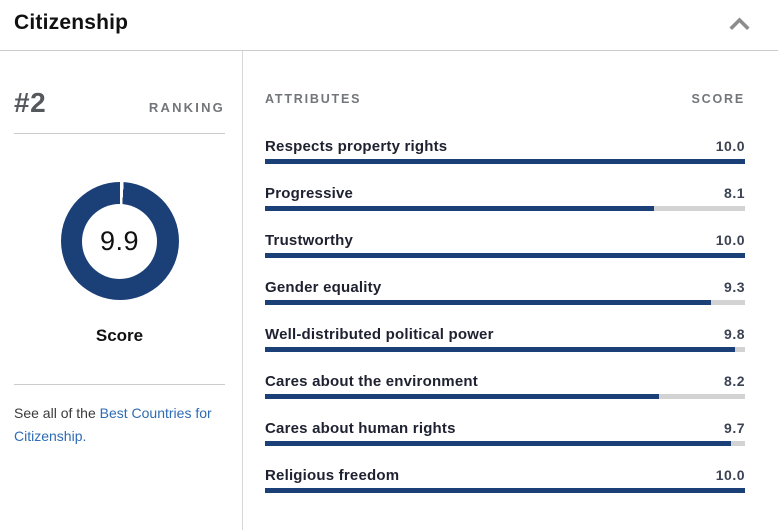 This screenshot has width=778, height=530. What do you see at coordinates (734, 334) in the screenshot?
I see `attribute-score: 9.8` at bounding box center [734, 334].